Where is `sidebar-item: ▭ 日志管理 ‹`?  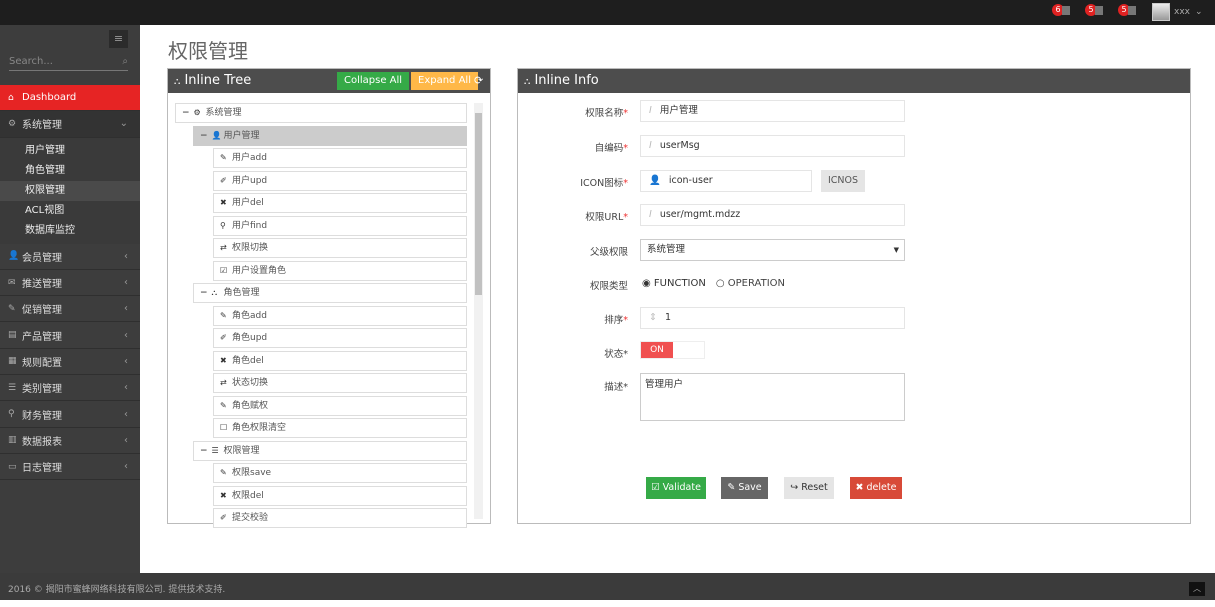 sidebar-item: ▭ 日志管理 ‹ is located at coordinates (70, 467).